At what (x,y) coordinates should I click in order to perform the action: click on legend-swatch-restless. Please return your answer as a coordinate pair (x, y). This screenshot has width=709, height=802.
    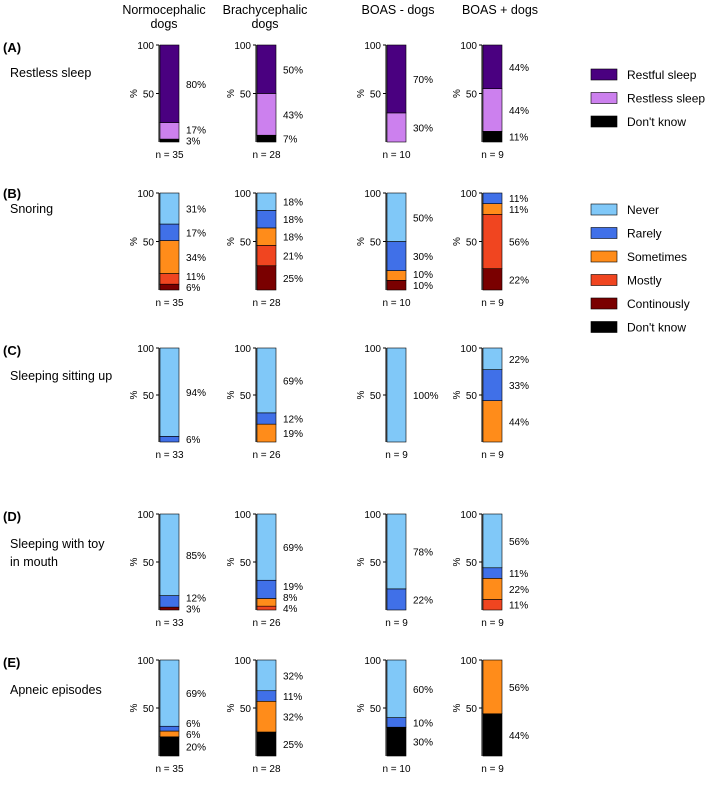
    Looking at the image, I should click on (604, 98).